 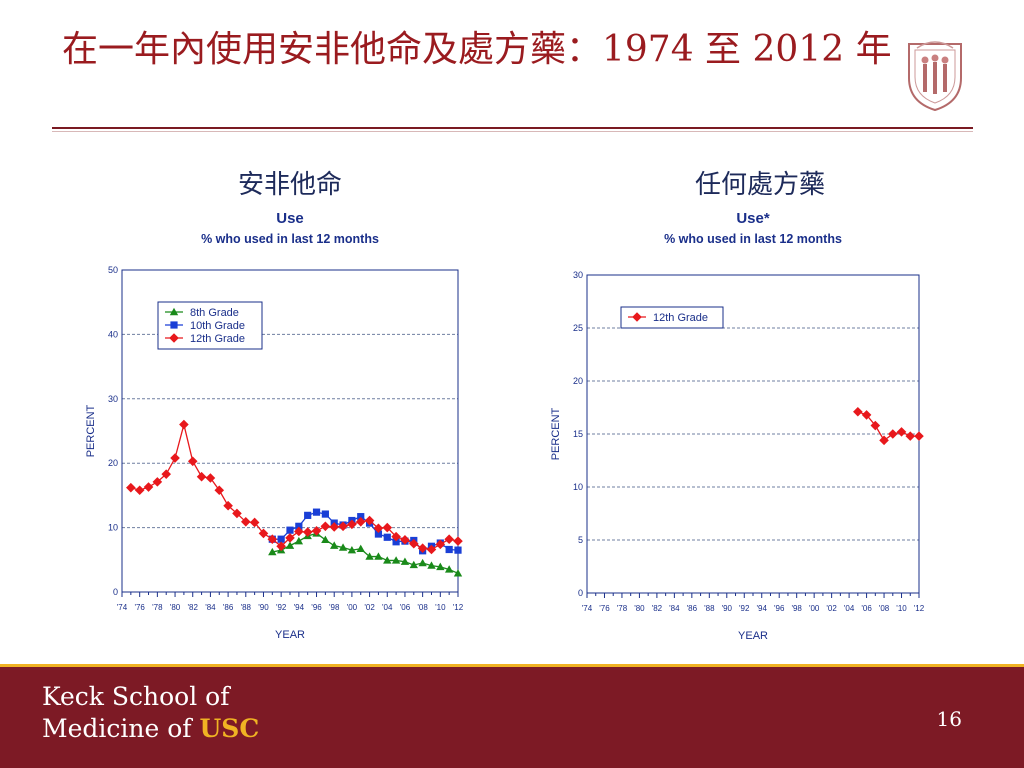 What do you see at coordinates (512, 131) in the screenshot?
I see `title-divider-light` at bounding box center [512, 131].